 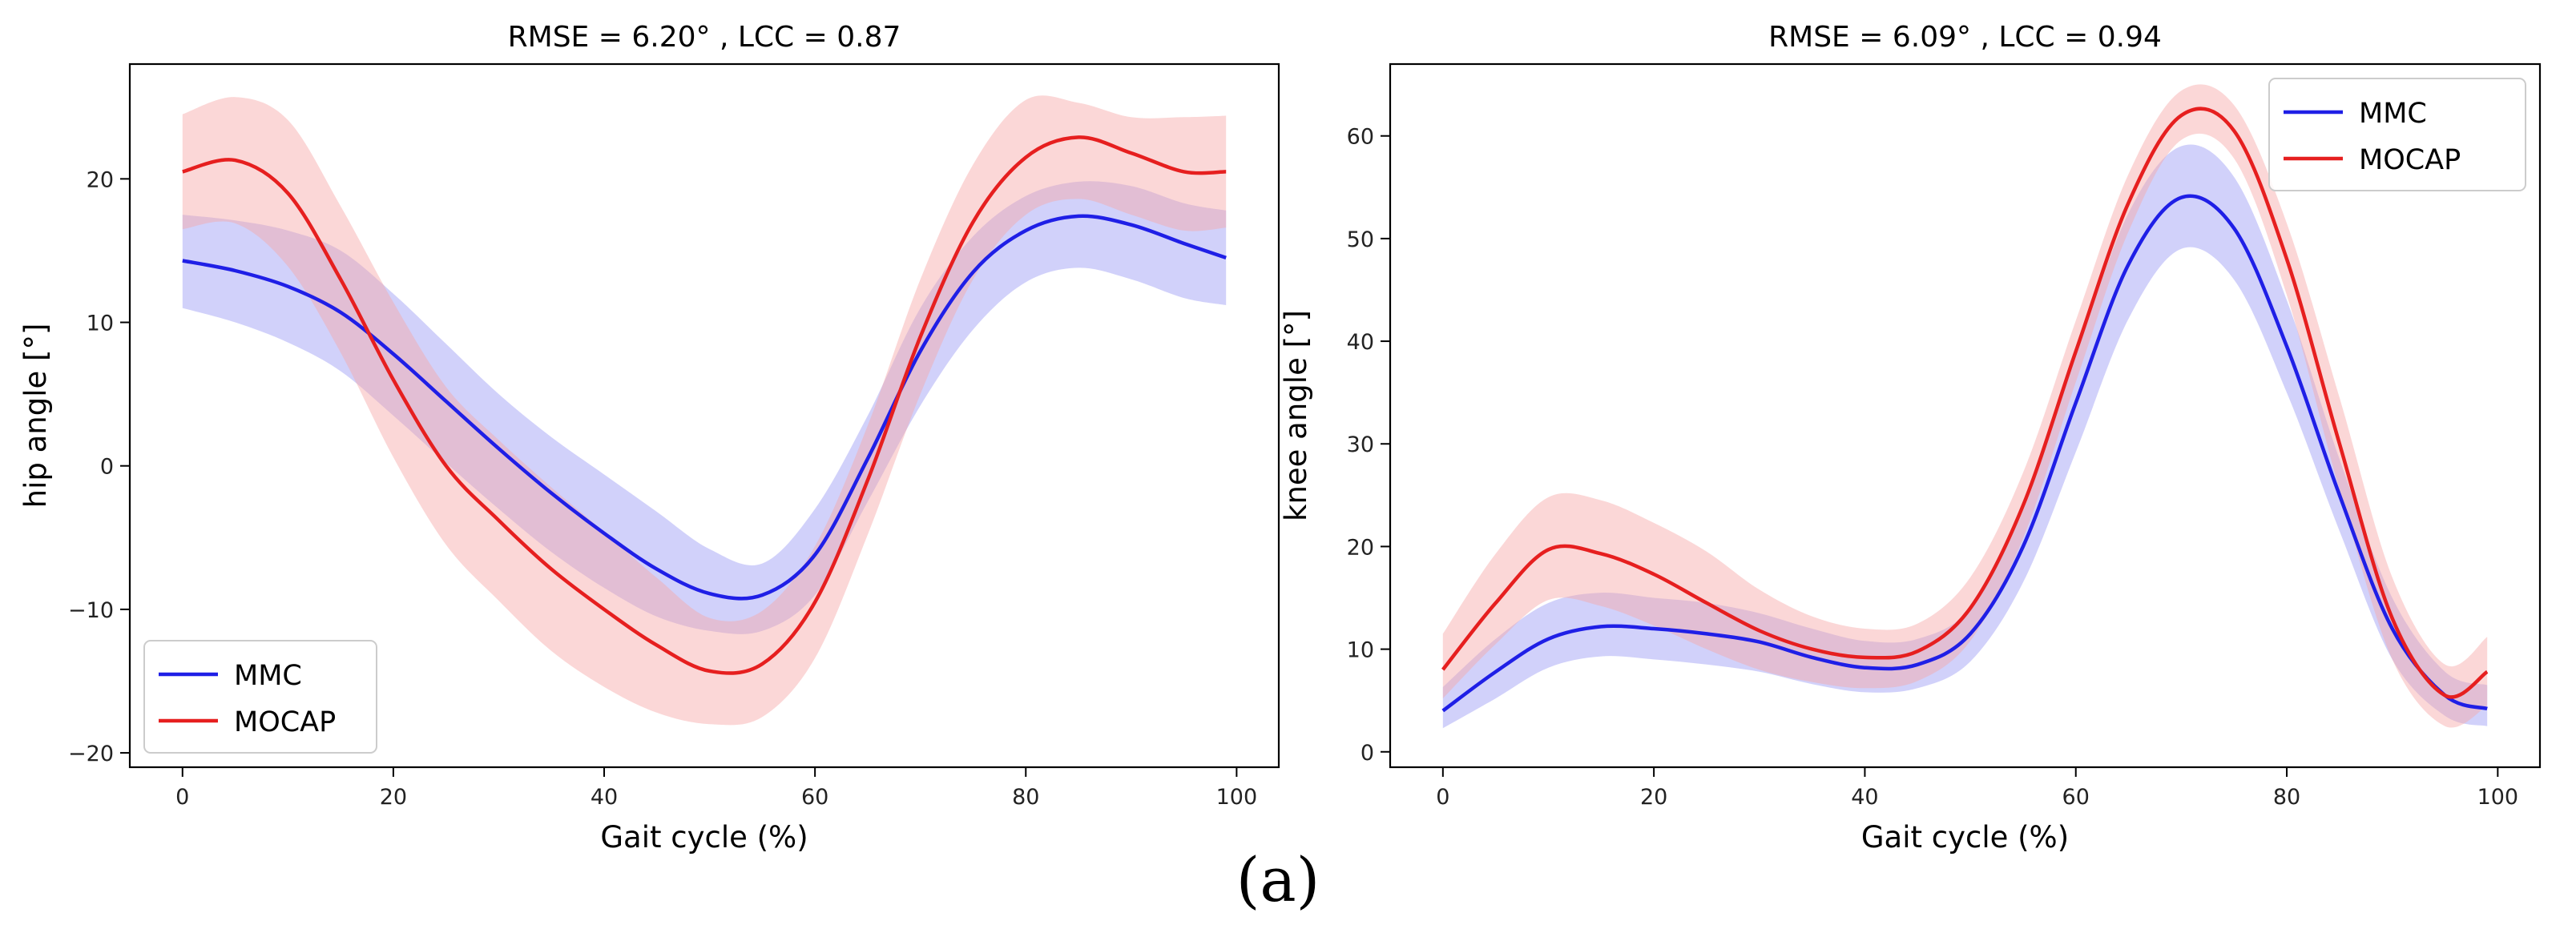 I want to click on y-axis-label: hip angle [°], so click(x=35, y=416).